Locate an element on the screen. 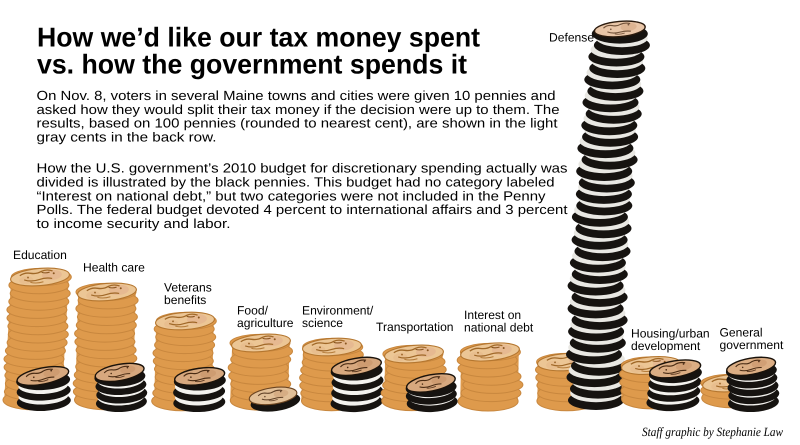  svg-text: Defense is located at coordinates (571, 37).